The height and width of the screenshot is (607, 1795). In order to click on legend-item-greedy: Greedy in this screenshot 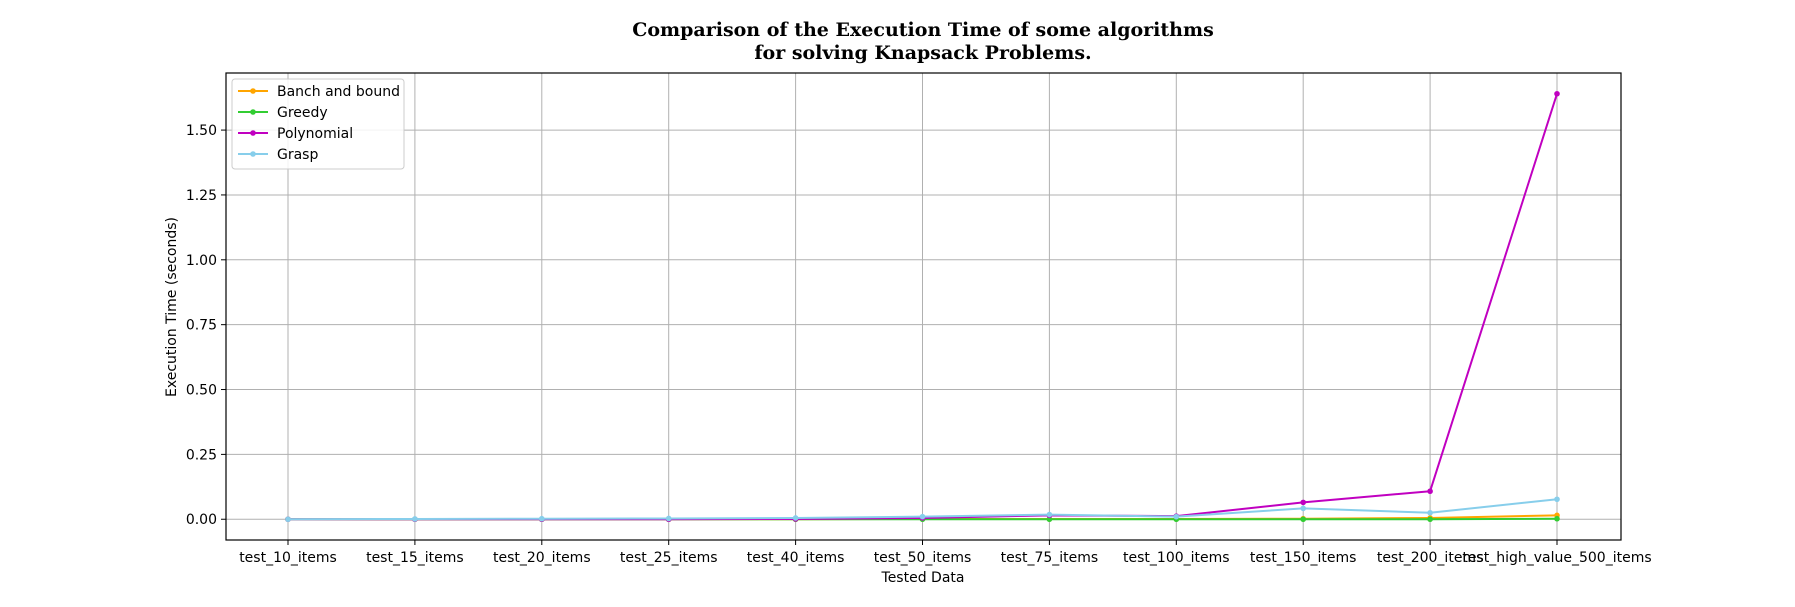, I will do `click(283, 113)`.